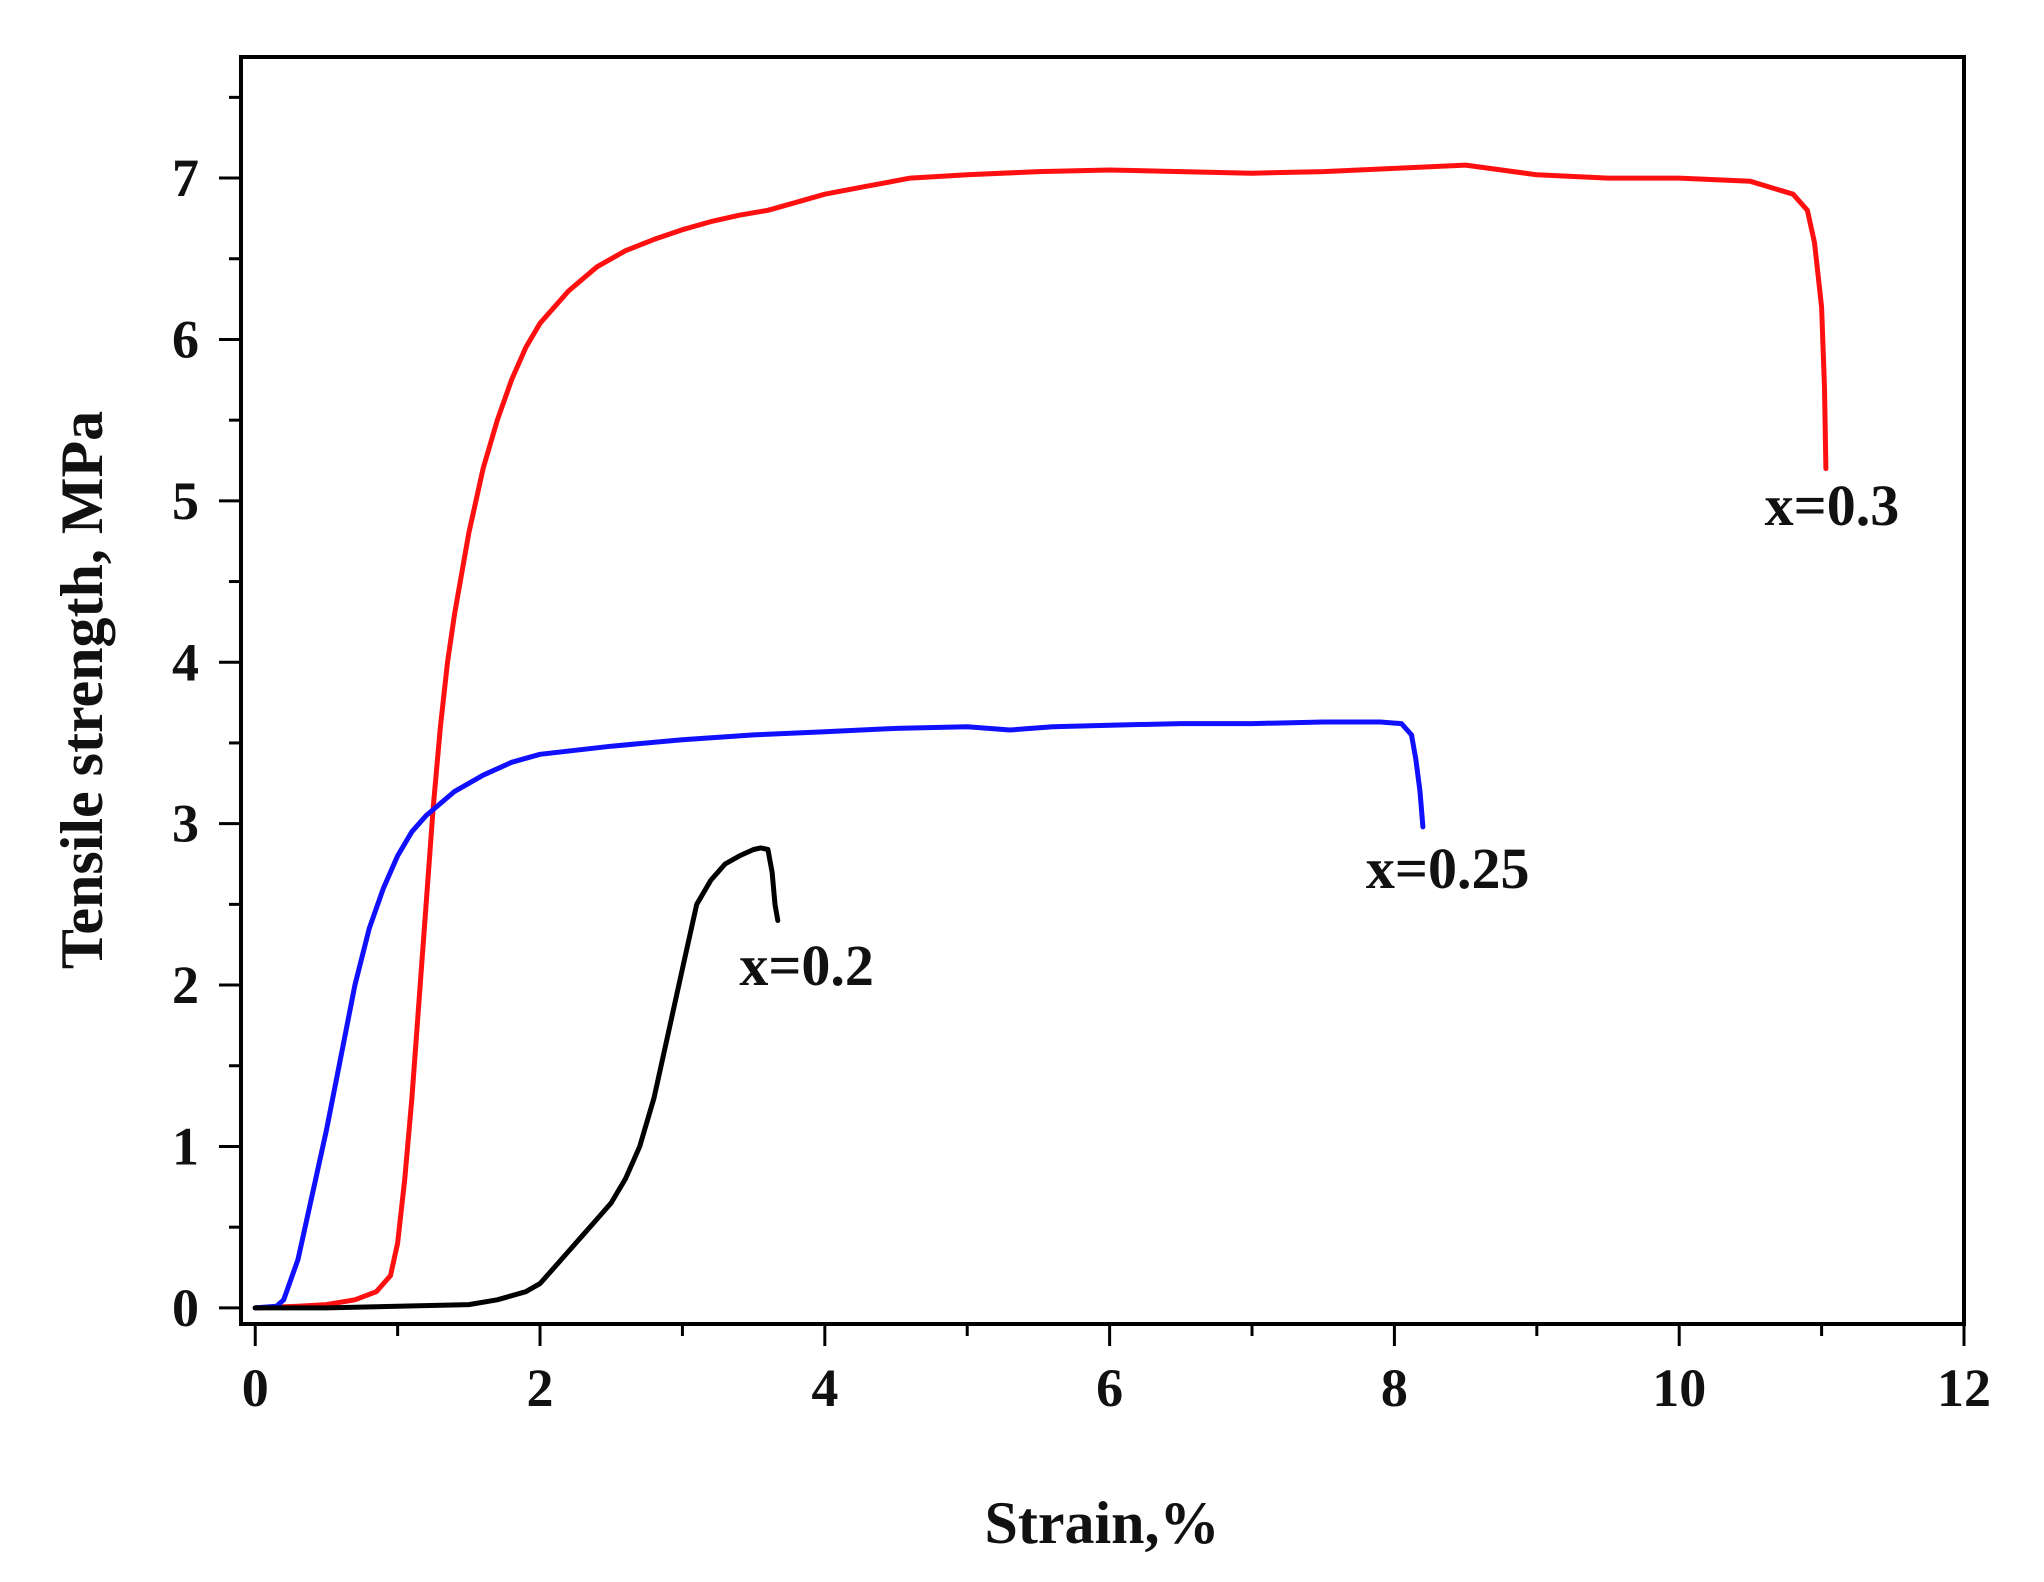 This screenshot has width=2044, height=1582. Describe the element at coordinates (1101, 1523) in the screenshot. I see `x-axis-title: Strain,%` at that location.